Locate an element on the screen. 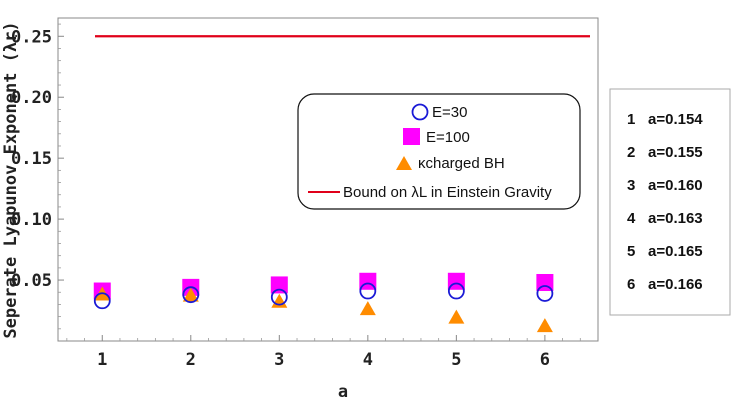 Image resolution: width=732 pixels, height=405 pixels. side-legend-label: a=0.160 is located at coordinates (675, 185).